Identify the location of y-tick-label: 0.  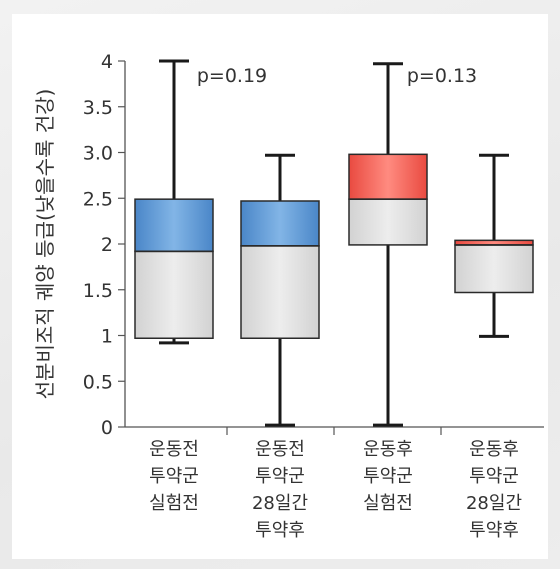
(107, 428).